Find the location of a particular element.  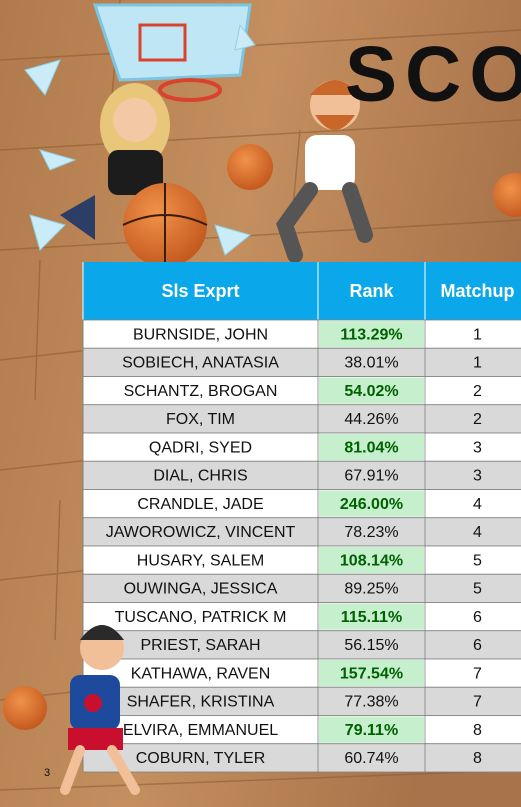

cell-name: HUSARY, SALEM is located at coordinates (200, 560).